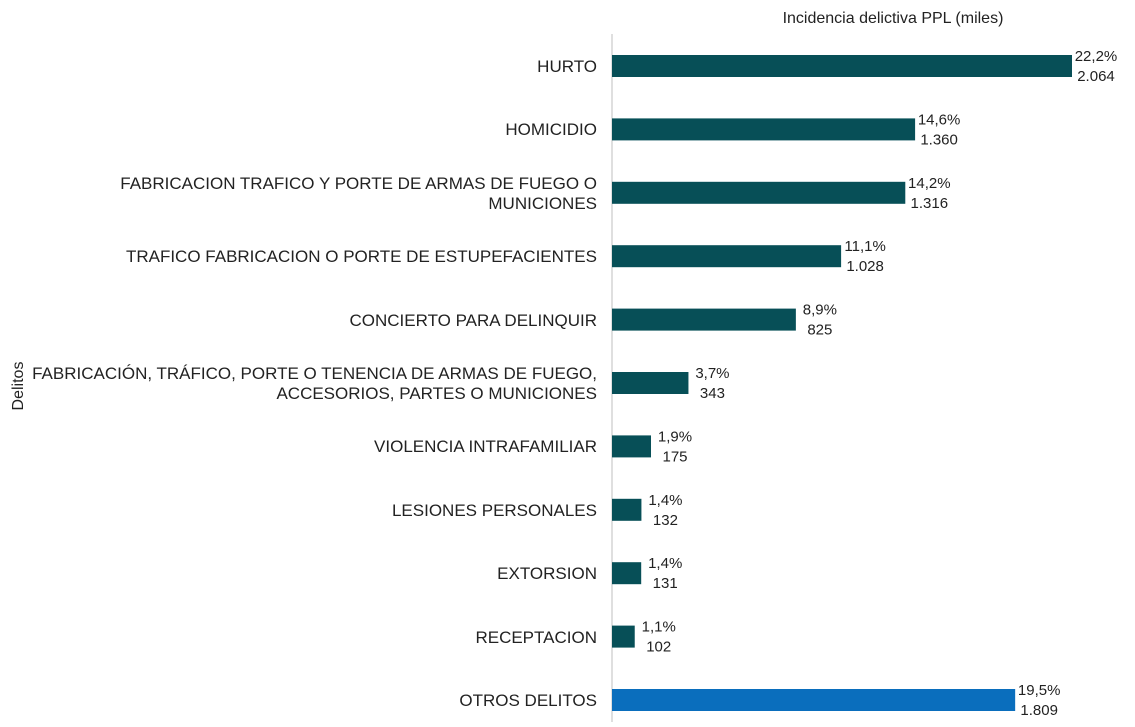  What do you see at coordinates (939, 139) in the screenshot?
I see `value-label: 1.360` at bounding box center [939, 139].